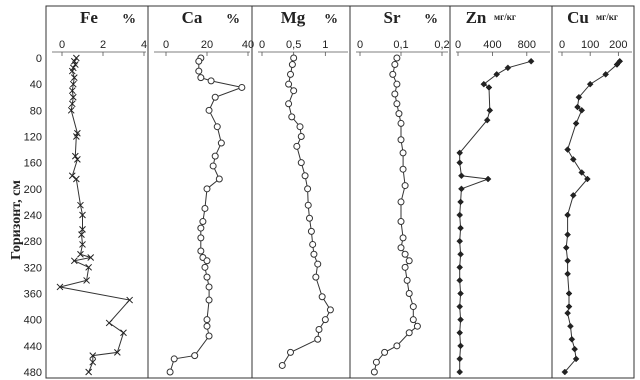  What do you see at coordinates (33, 242) in the screenshot?
I see `y-tick-label: 280` at bounding box center [33, 242].